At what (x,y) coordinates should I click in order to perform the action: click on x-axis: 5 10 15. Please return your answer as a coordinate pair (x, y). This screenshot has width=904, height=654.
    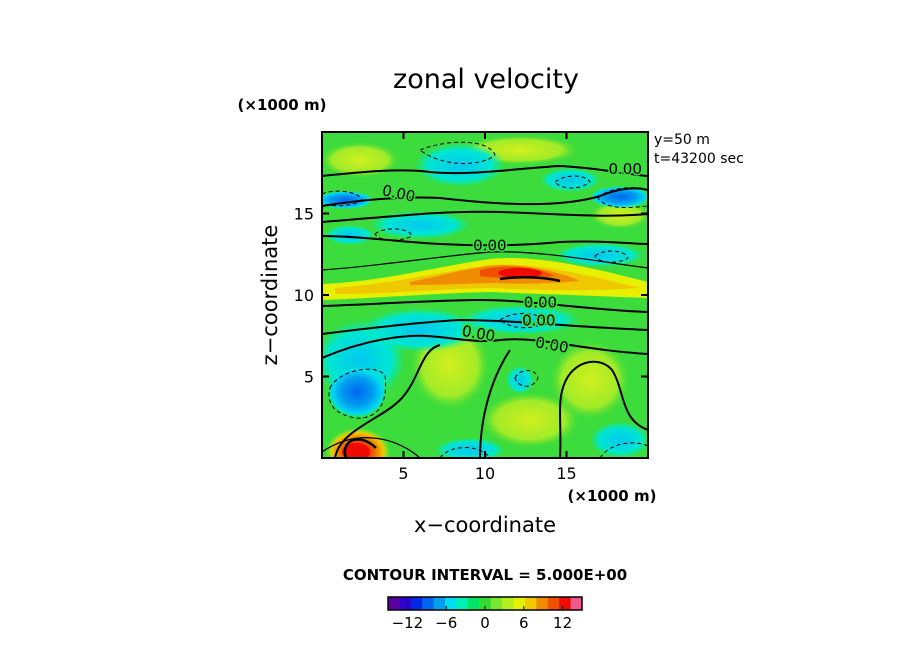
    Looking at the image, I should click on (487, 307).